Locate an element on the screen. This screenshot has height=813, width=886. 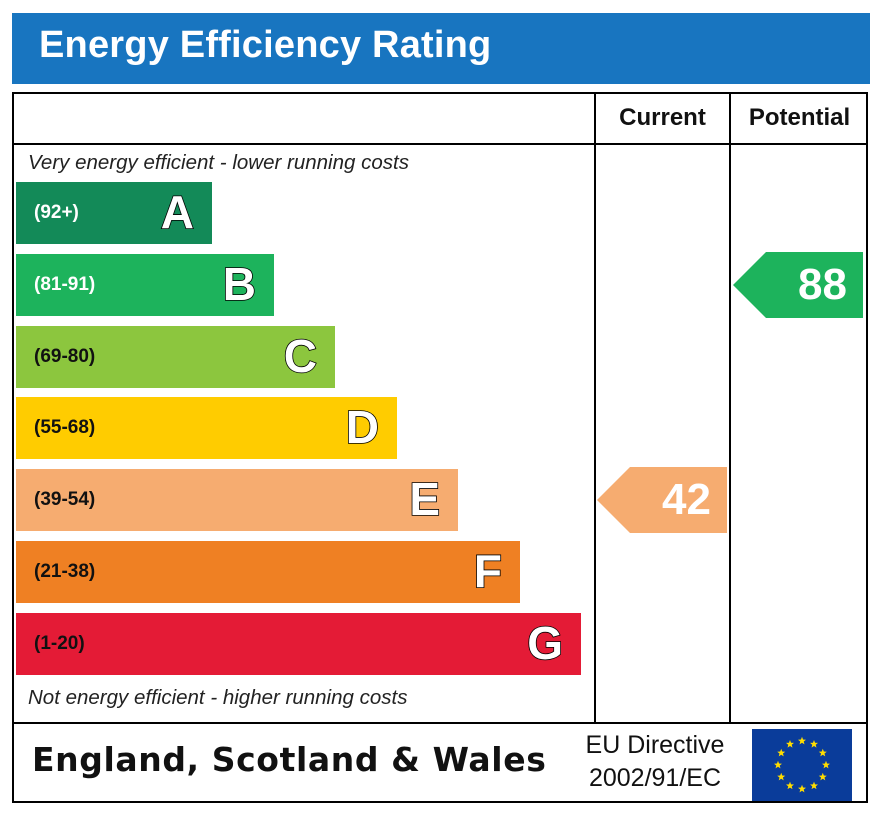
eu-flag-icon is located at coordinates (802, 765).